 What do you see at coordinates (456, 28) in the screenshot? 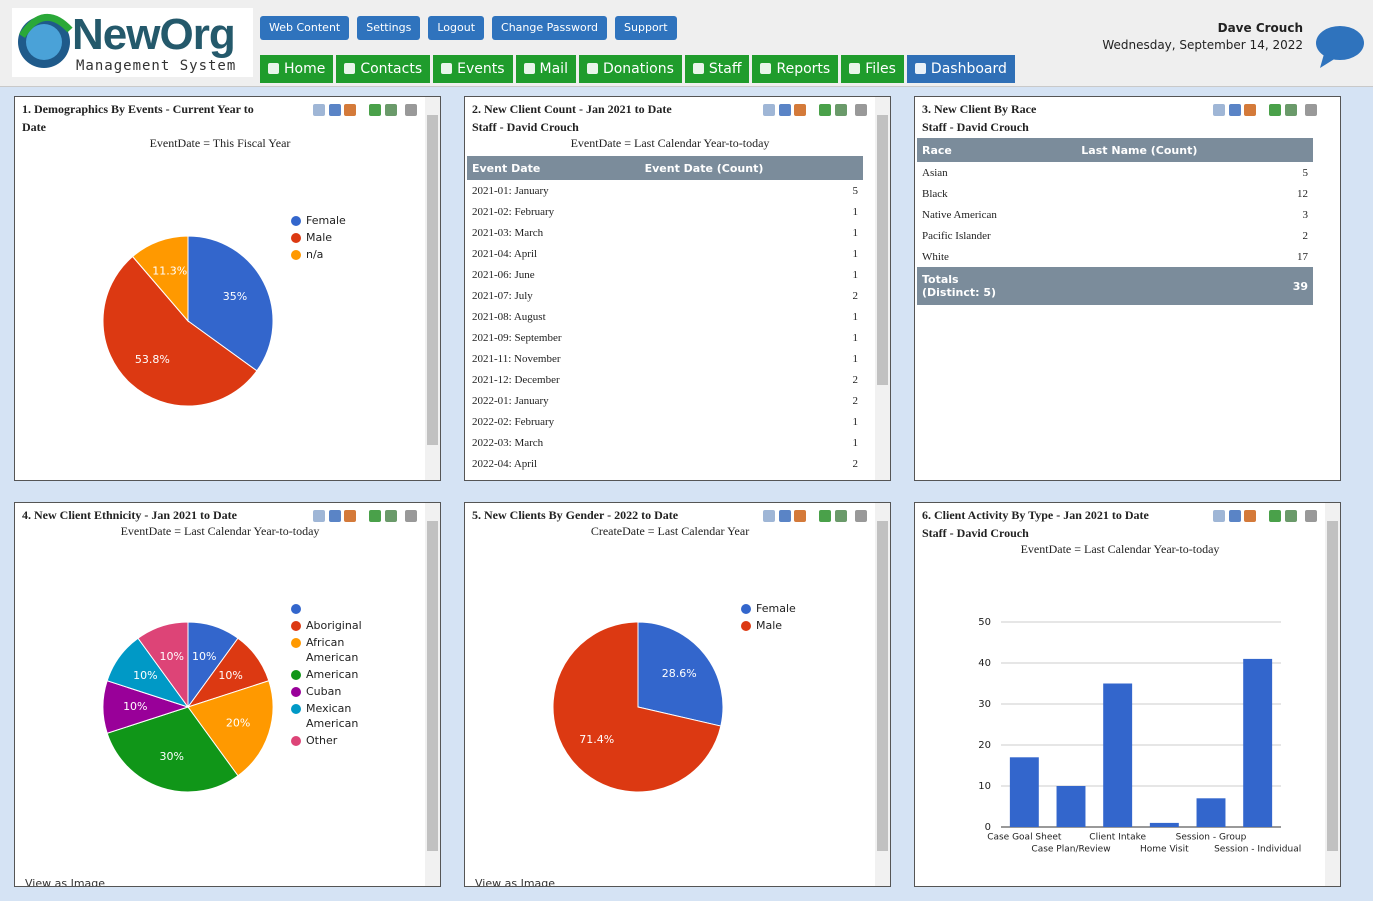
I see `top-button: Logout` at bounding box center [456, 28].